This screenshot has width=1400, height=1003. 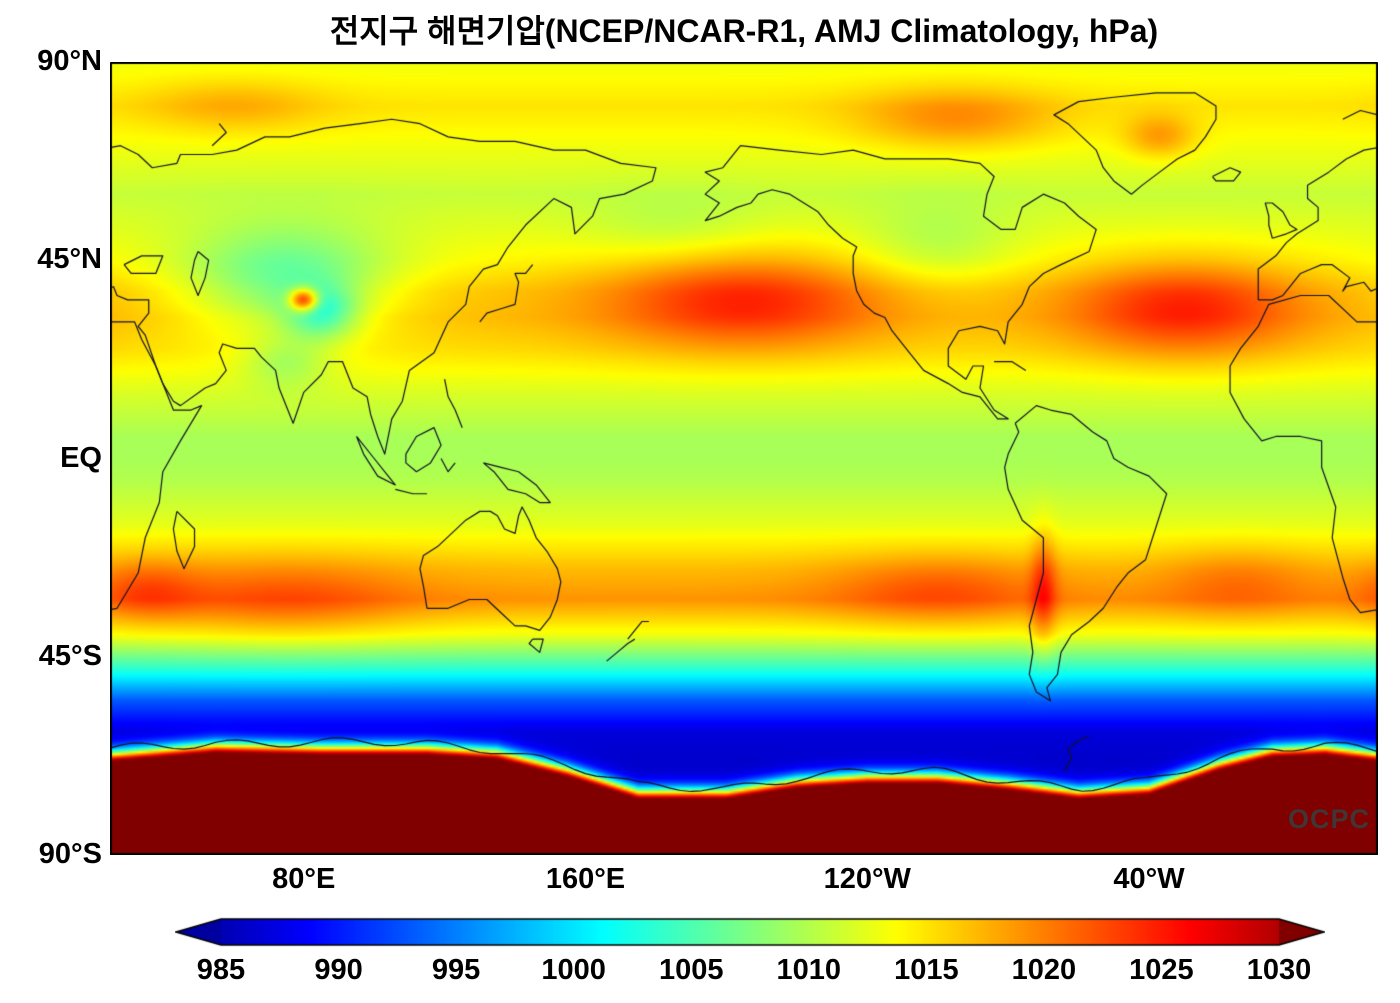 I want to click on lon-tick-label: 40°W, so click(x=1149, y=879).